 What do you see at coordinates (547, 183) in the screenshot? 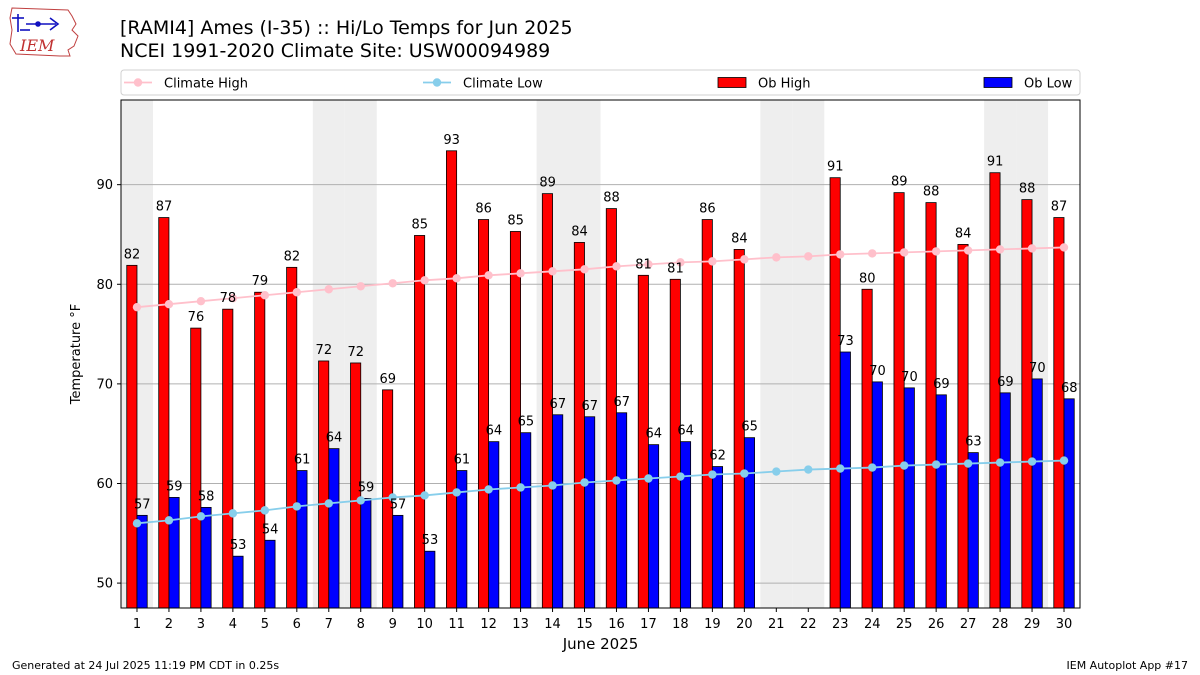
I see `ob-high-label: 89` at bounding box center [547, 183].